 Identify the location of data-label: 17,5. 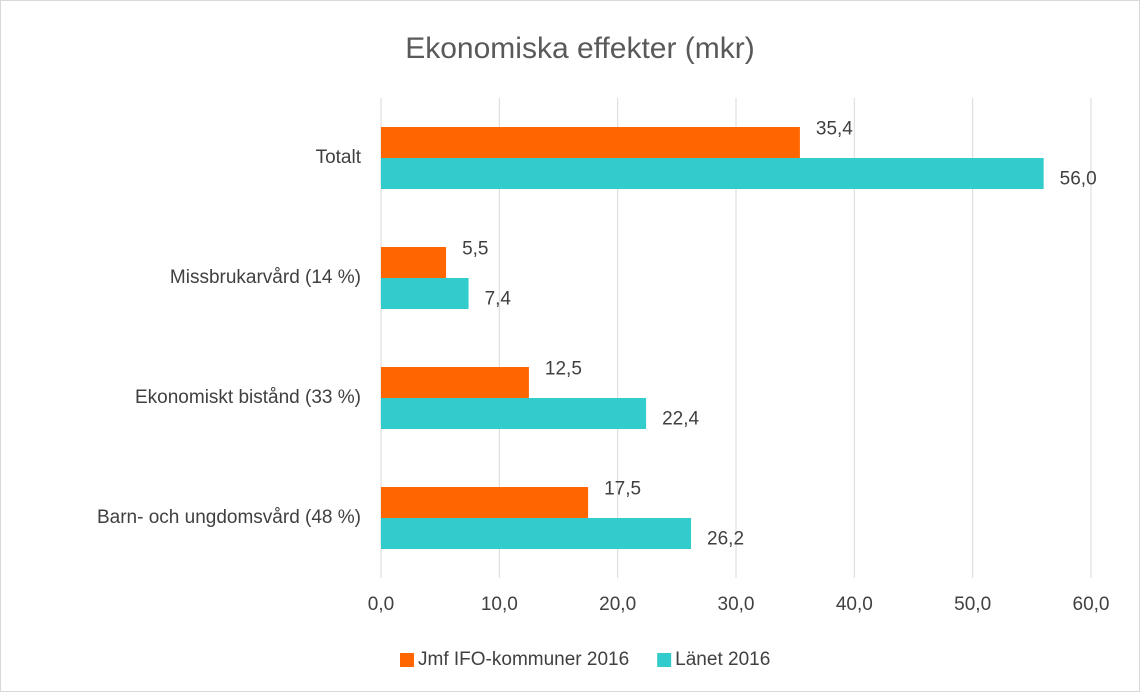
(622, 489).